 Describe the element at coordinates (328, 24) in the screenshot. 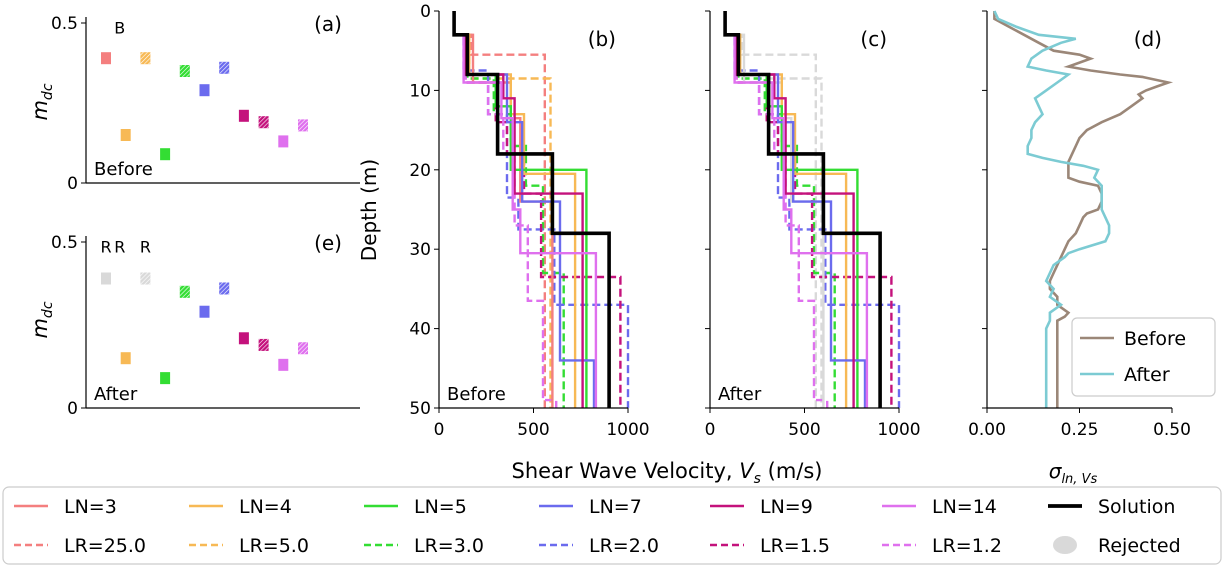

I see `panel-label: (a)` at that location.